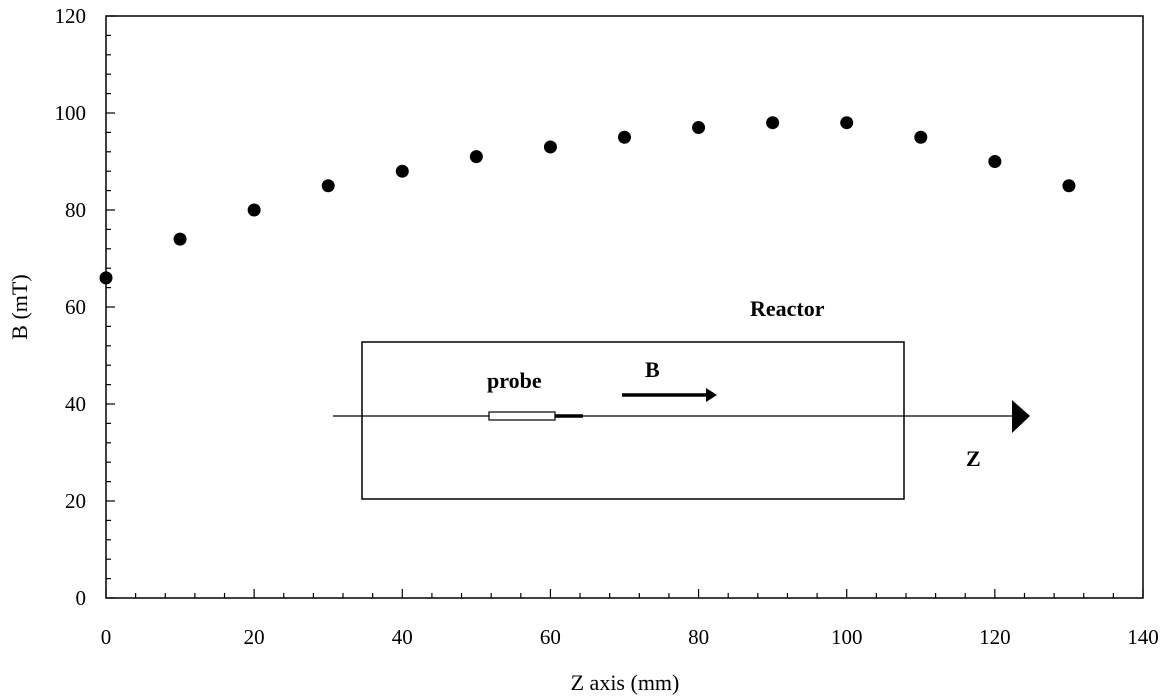 The height and width of the screenshot is (700, 1171). What do you see at coordinates (995, 637) in the screenshot?
I see `x-tick-label: 120` at bounding box center [995, 637].